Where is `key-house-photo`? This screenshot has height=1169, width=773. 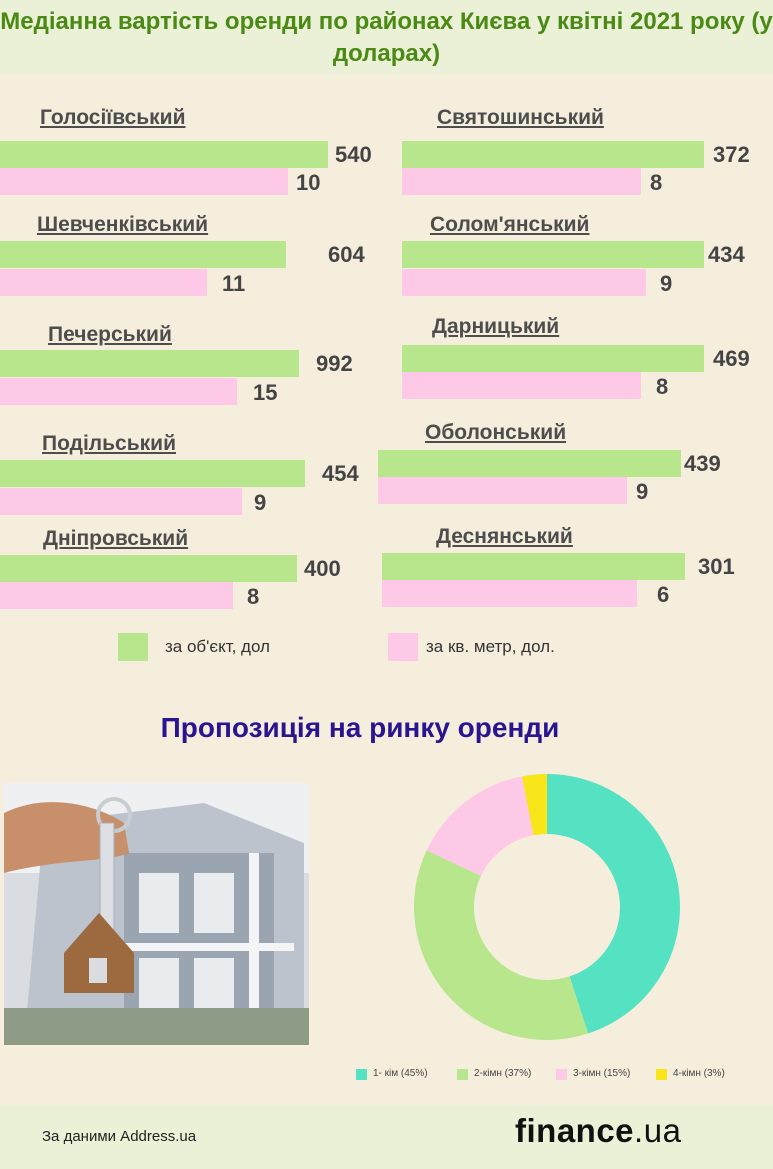 key-house-photo is located at coordinates (156, 914).